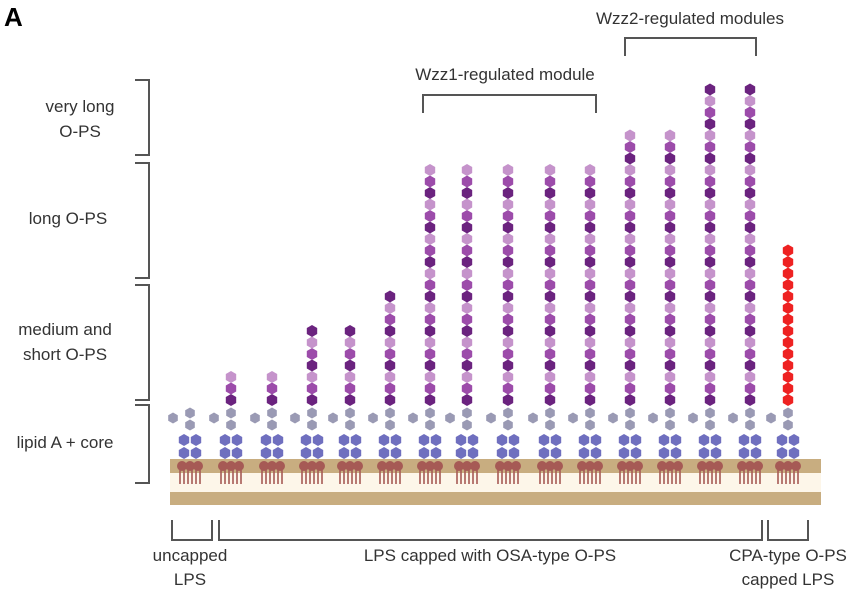 Image resolution: width=864 pixels, height=595 pixels. Describe the element at coordinates (788, 567) in the screenshot. I see `bottom-label: CPA-type O-PS capped LPS` at that location.